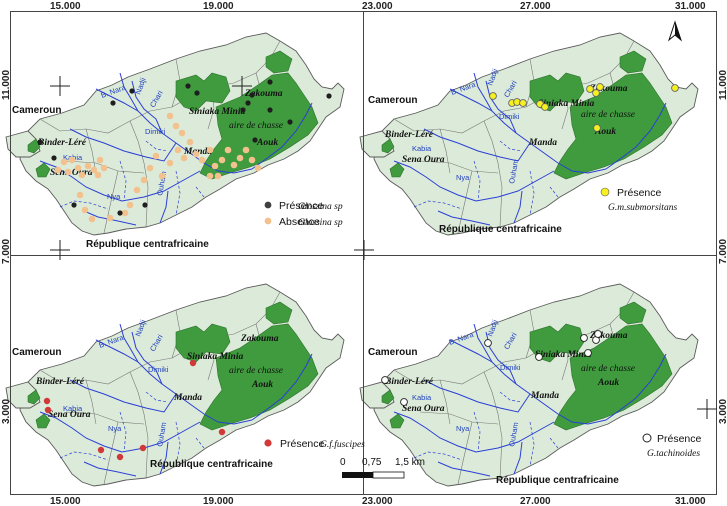 The image size is (727, 506). Describe the element at coordinates (422, 397) in the screenshot. I see `label-kabia: Kabia` at that location.